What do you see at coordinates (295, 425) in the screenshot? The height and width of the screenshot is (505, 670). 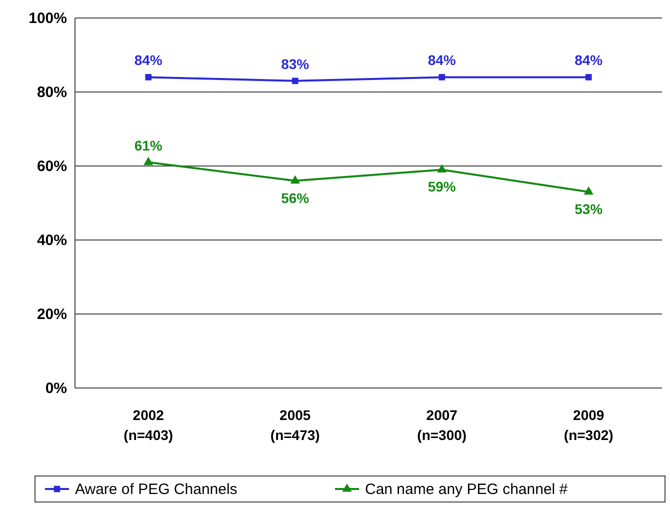 I see `x-tick-label: 2005 (n=473)` at bounding box center [295, 425].